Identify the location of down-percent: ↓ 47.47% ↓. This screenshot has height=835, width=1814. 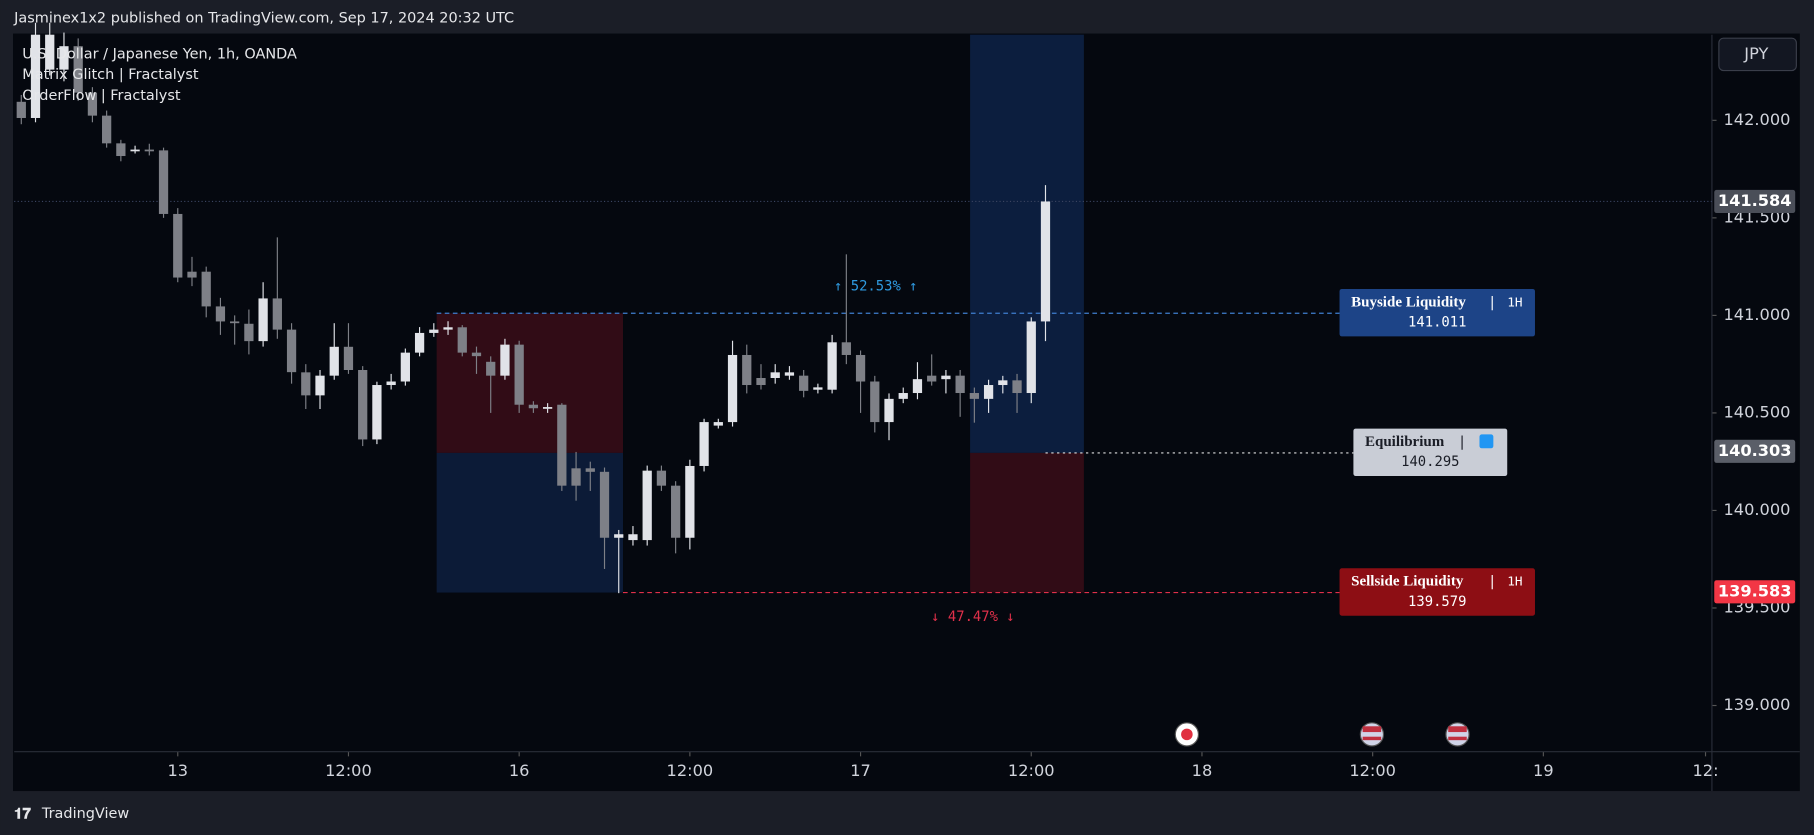
(972, 617).